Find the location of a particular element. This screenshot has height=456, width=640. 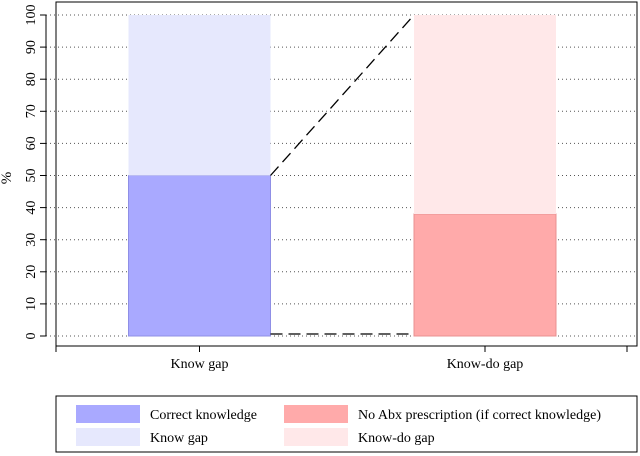

legend-frame is located at coordinates (346, 424).